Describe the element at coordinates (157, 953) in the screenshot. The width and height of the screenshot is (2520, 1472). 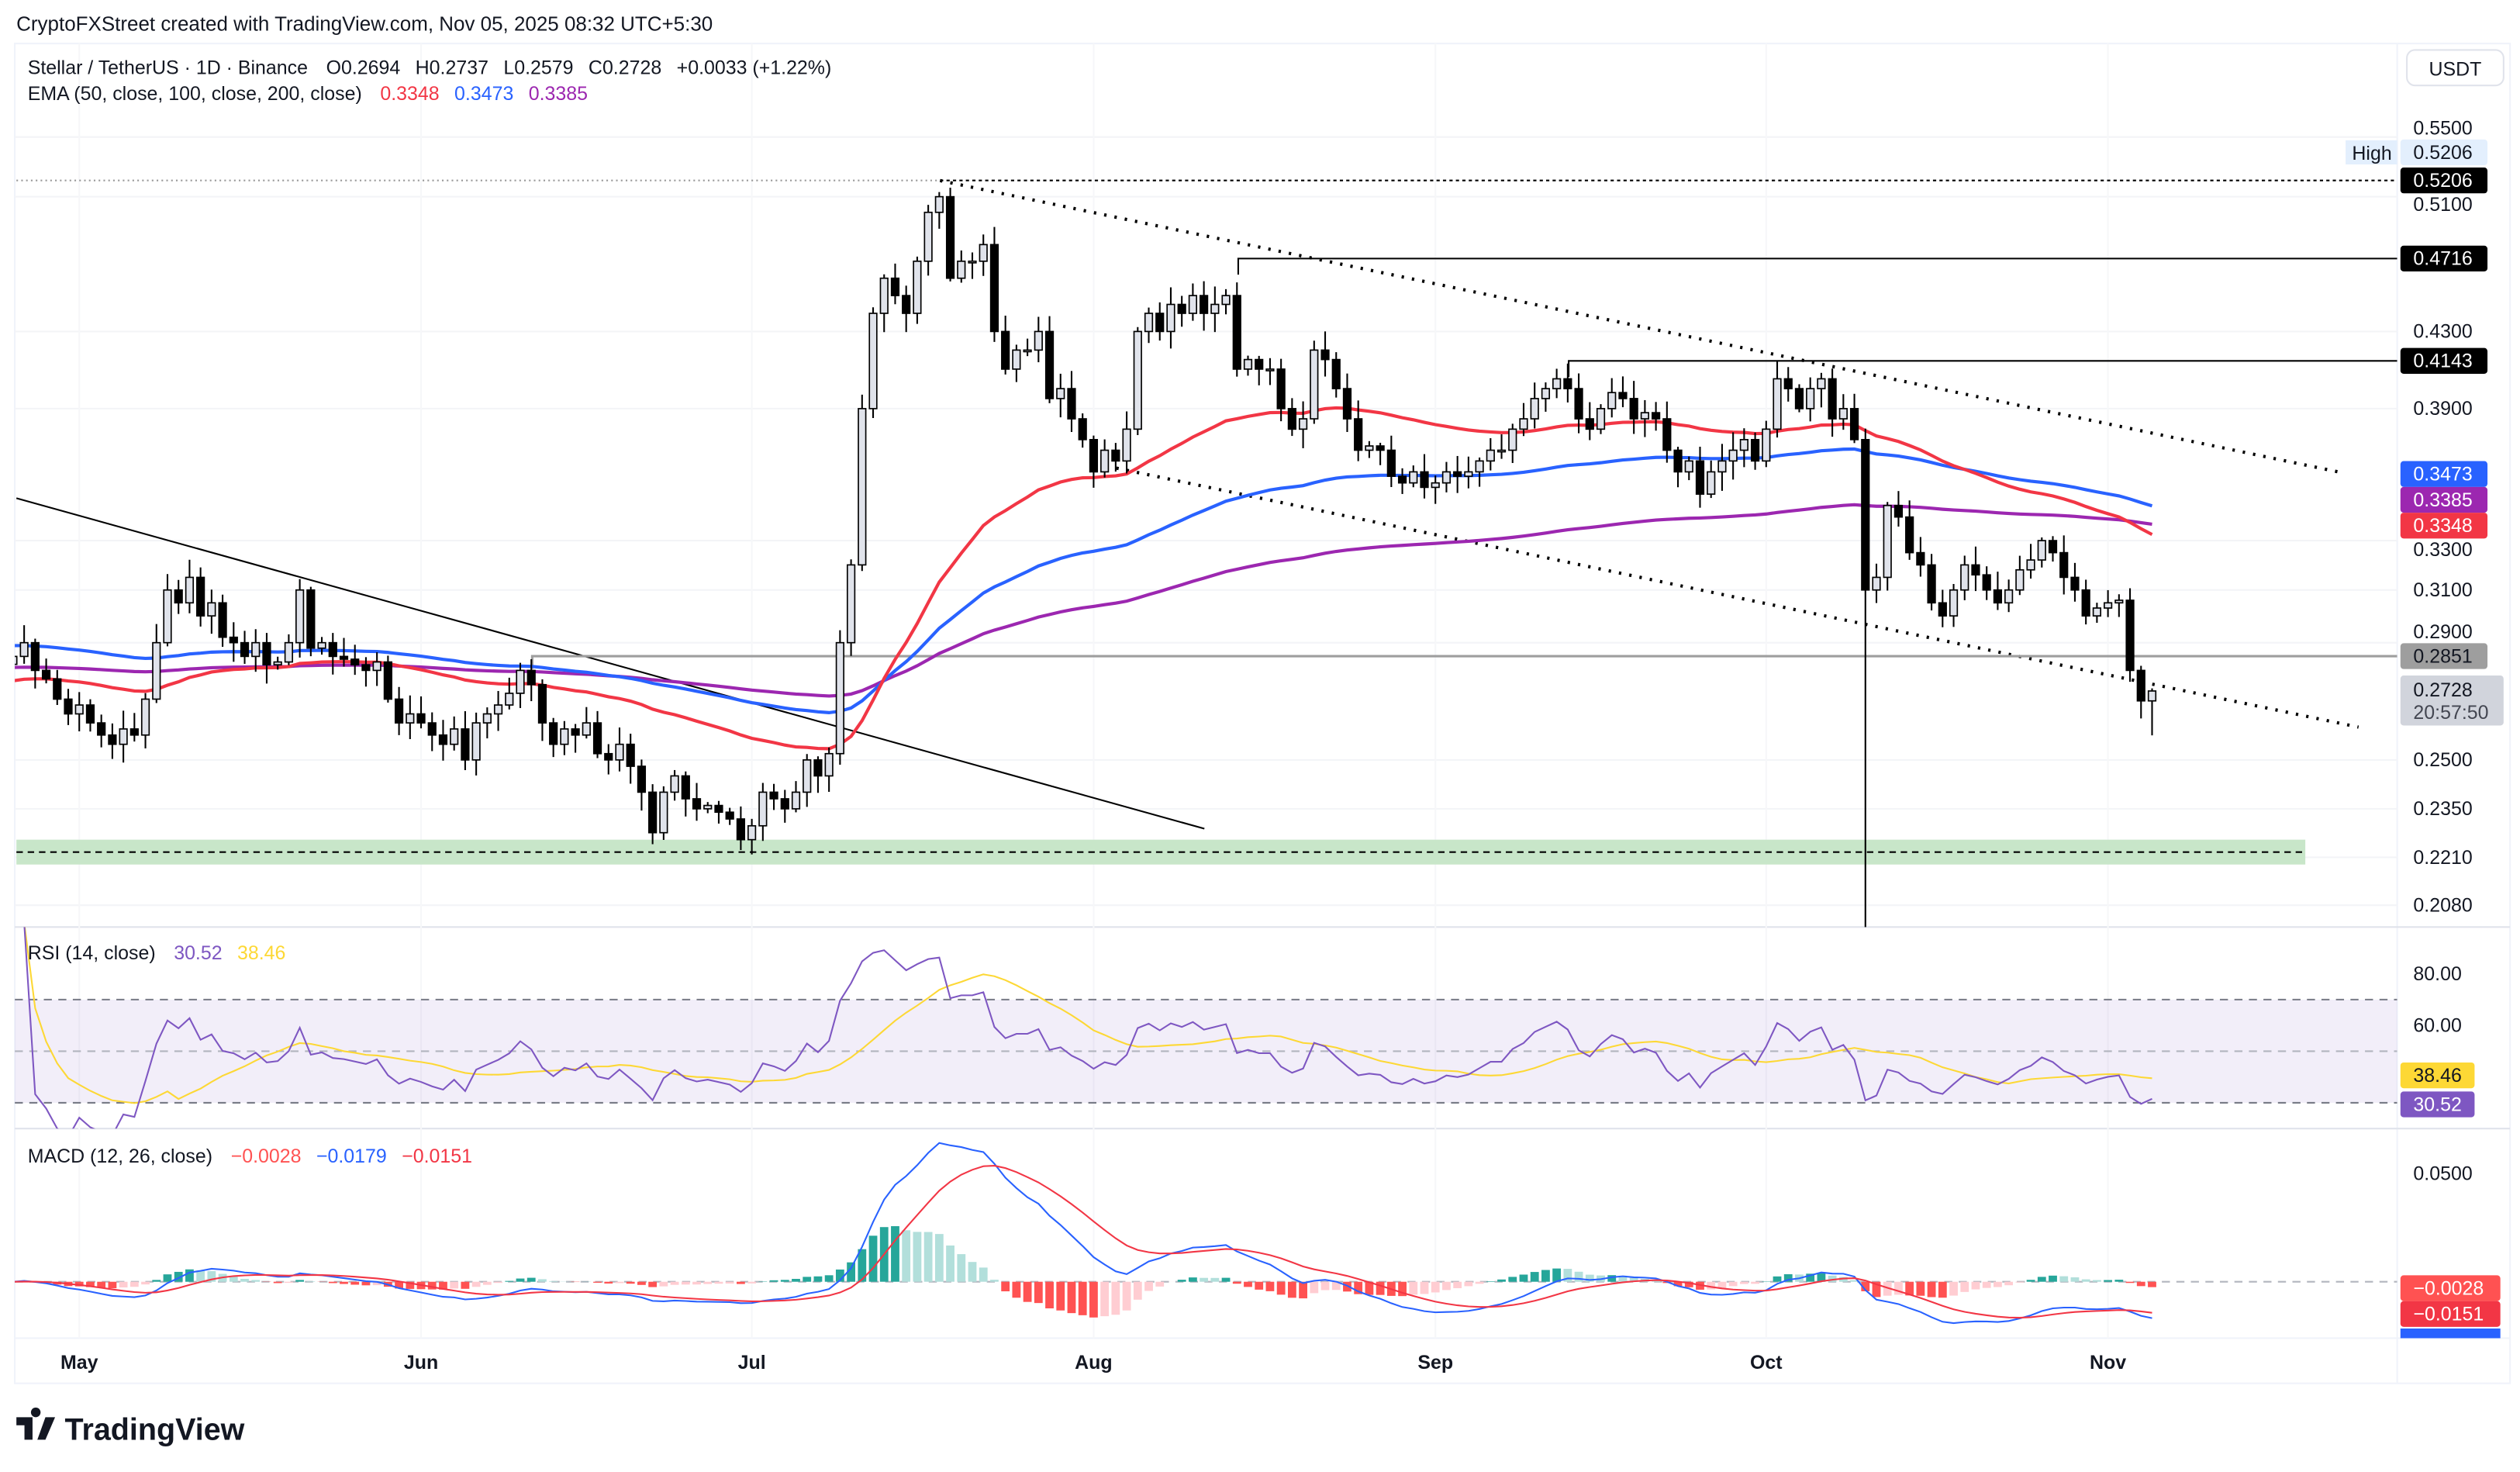
I see `rsi-legend: RSI (14, close) 30.52 38.46` at that location.